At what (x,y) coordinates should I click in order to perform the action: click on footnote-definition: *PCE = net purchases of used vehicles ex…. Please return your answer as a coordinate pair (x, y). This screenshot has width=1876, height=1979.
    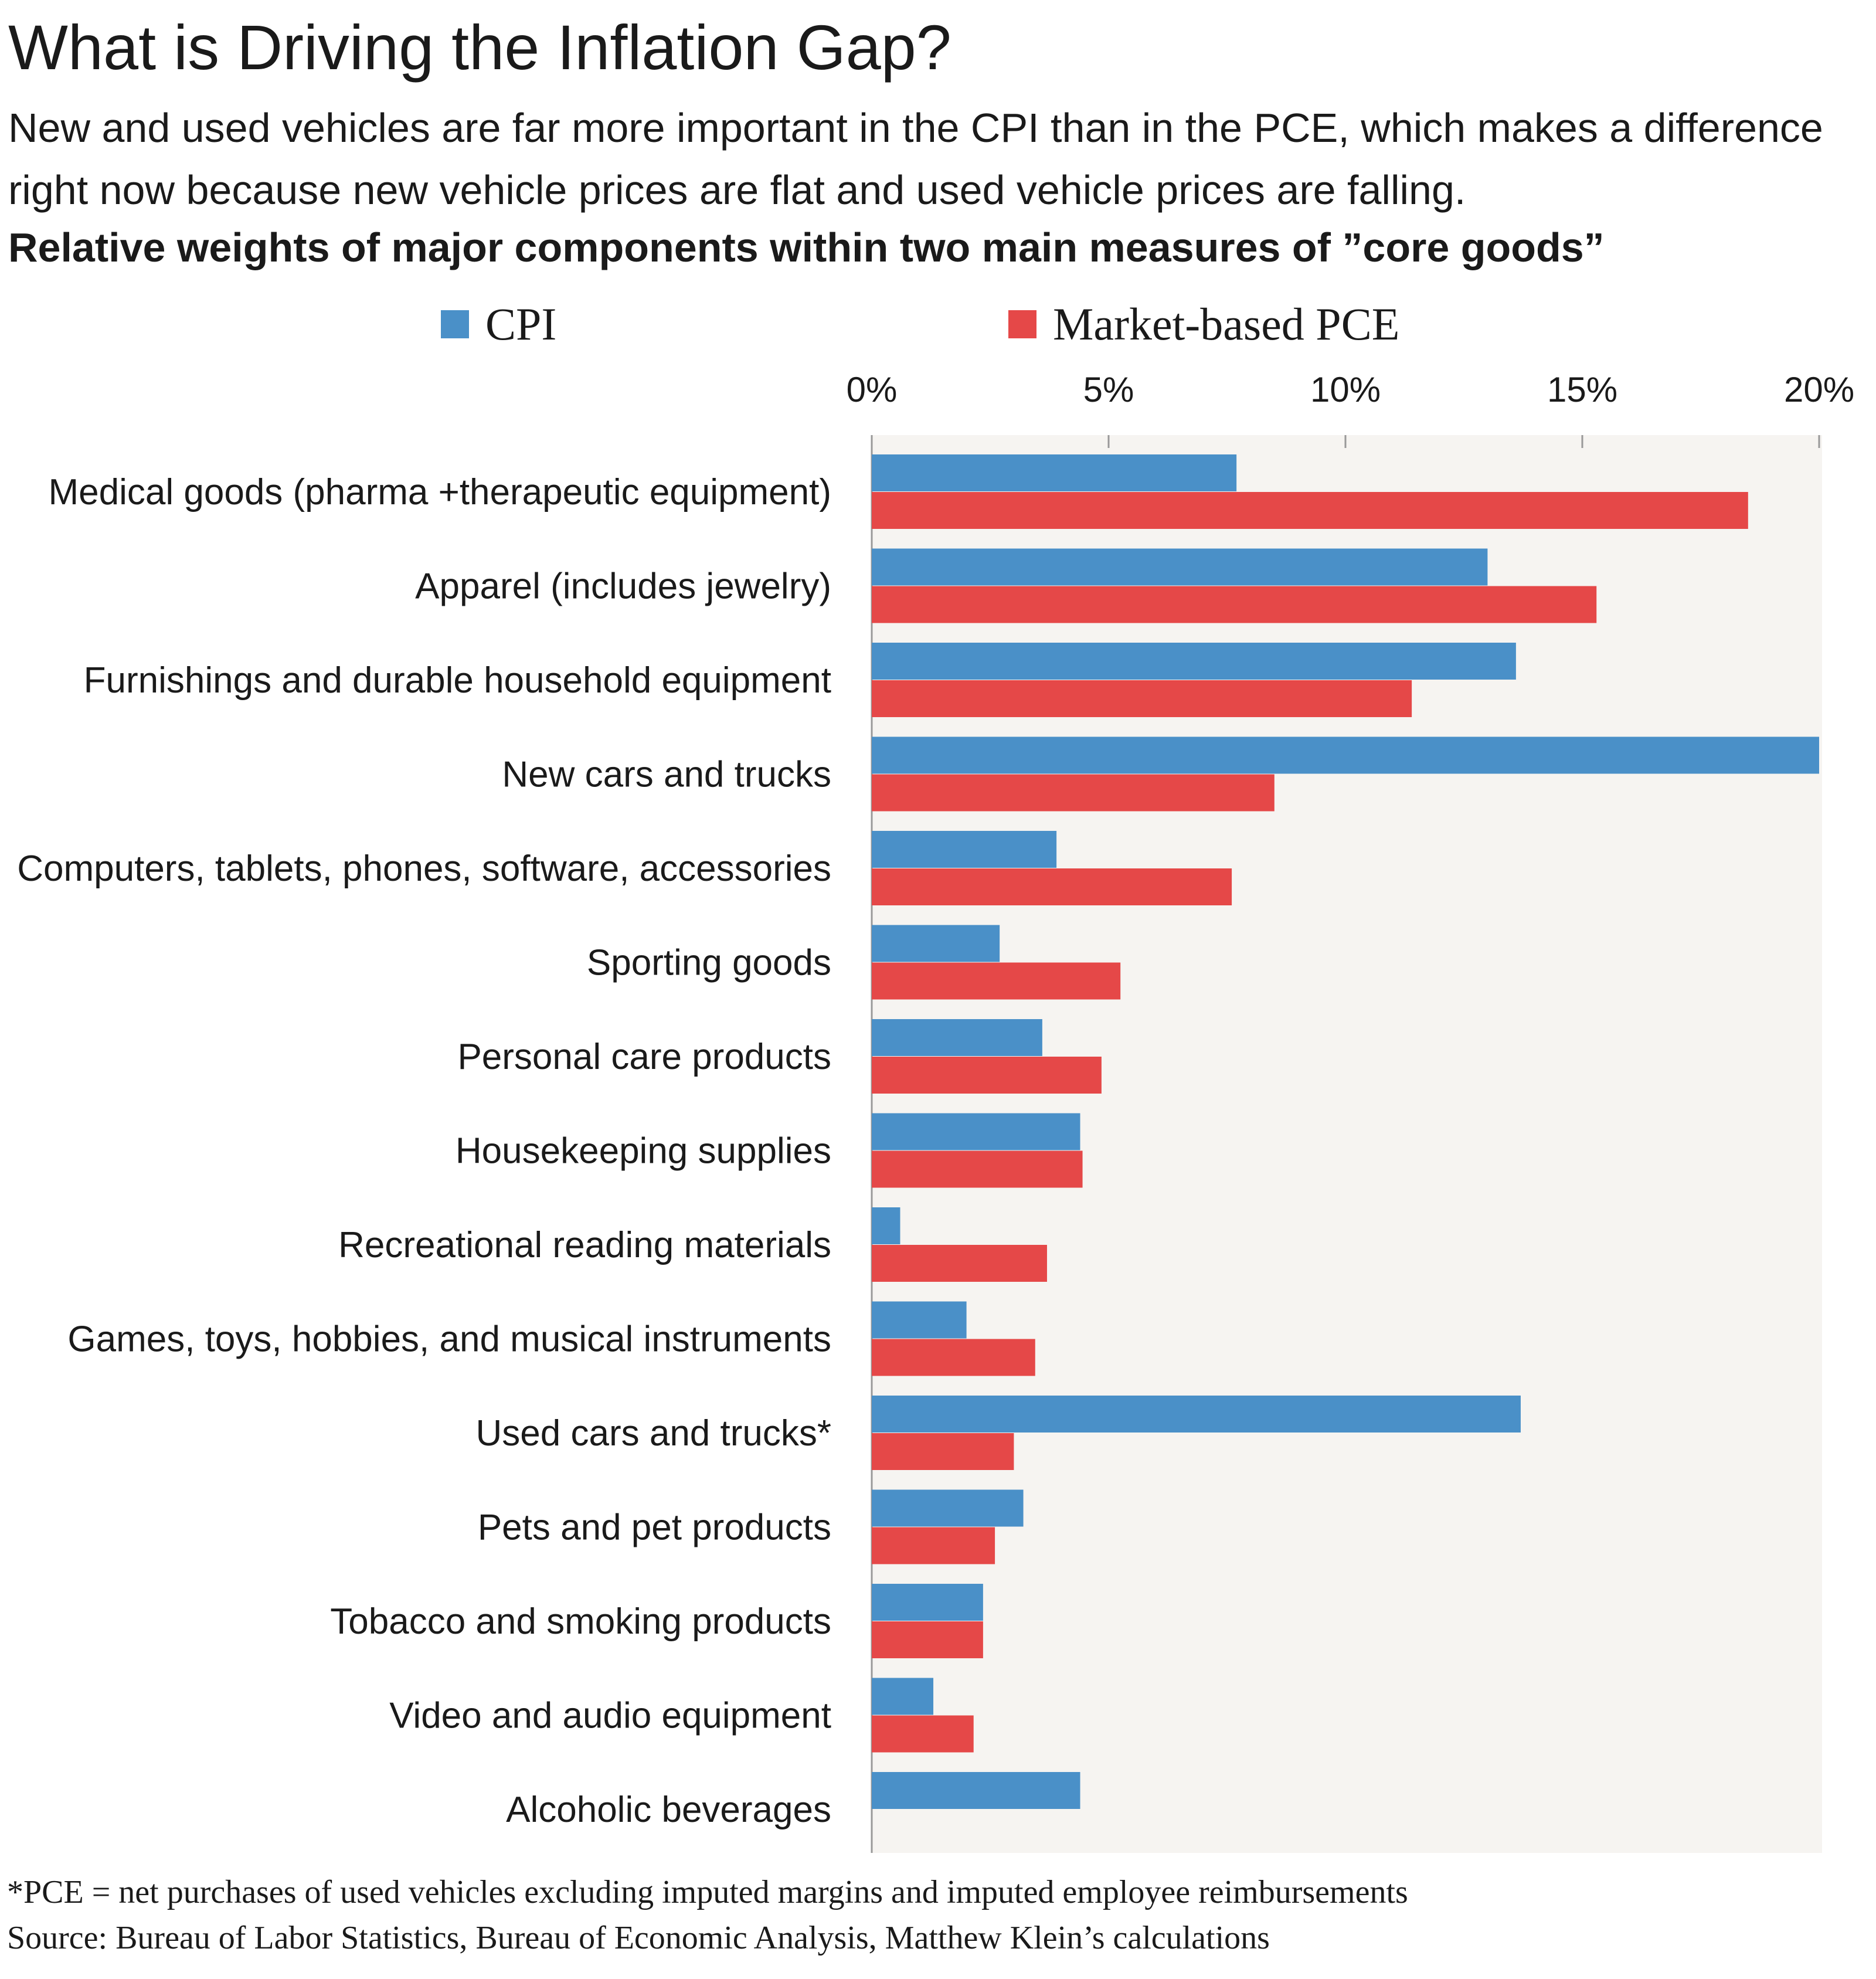
    Looking at the image, I should click on (707, 1892).